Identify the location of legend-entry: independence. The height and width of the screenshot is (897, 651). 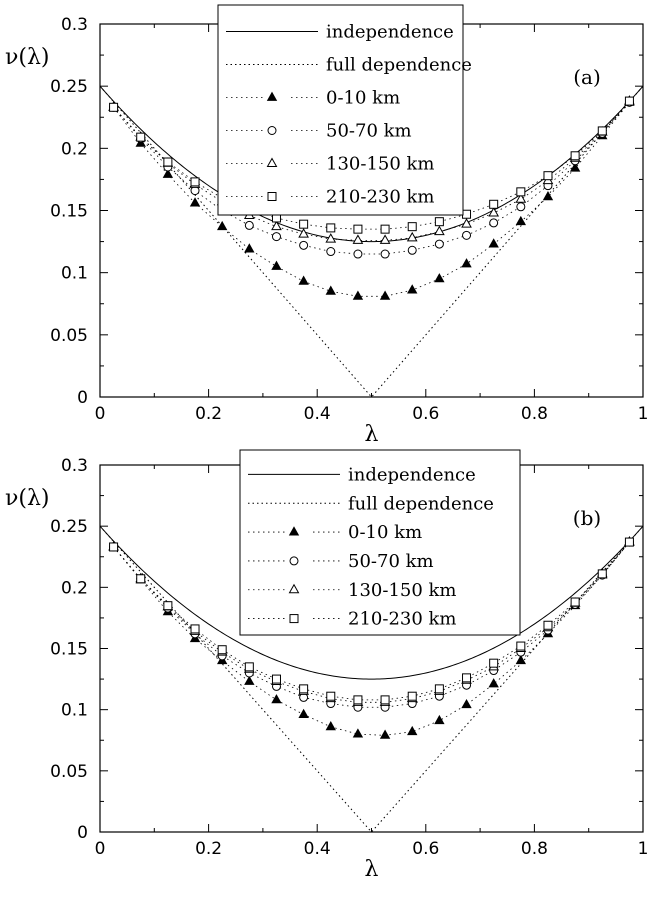
(340, 32).